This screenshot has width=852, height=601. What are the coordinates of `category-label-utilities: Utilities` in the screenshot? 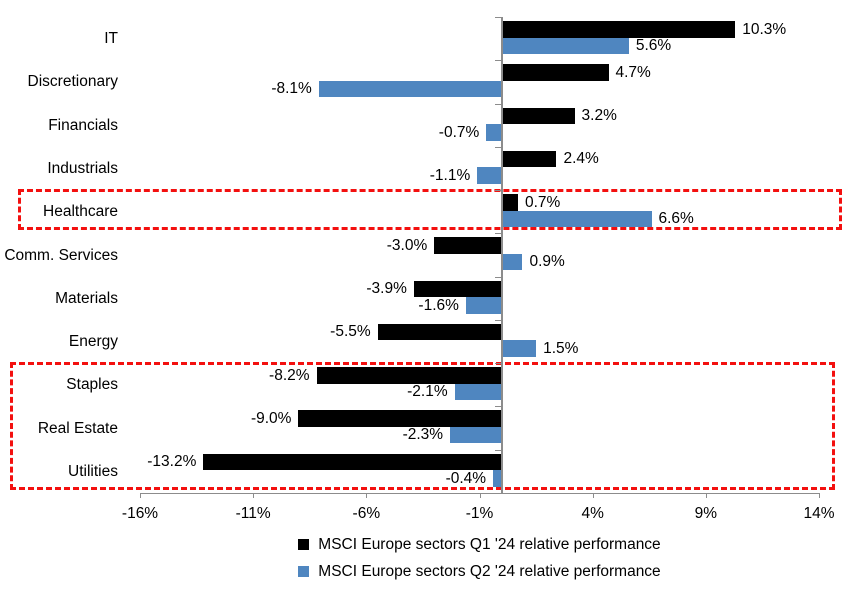 It's located at (93, 471).